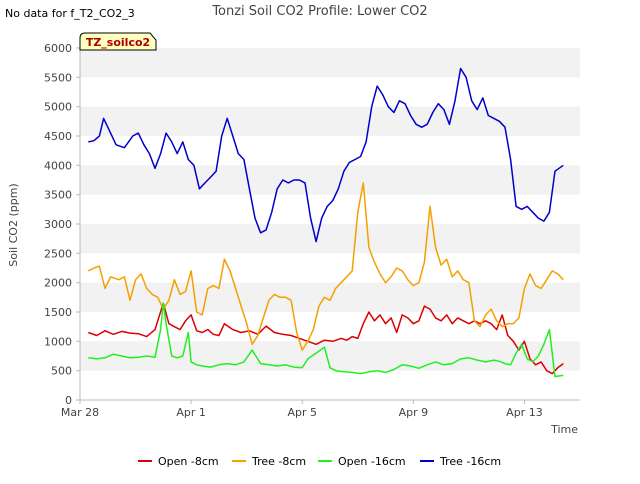 This screenshot has width=640, height=484. Describe the element at coordinates (372, 461) in the screenshot. I see `legend-label: Open -16cm` at that location.